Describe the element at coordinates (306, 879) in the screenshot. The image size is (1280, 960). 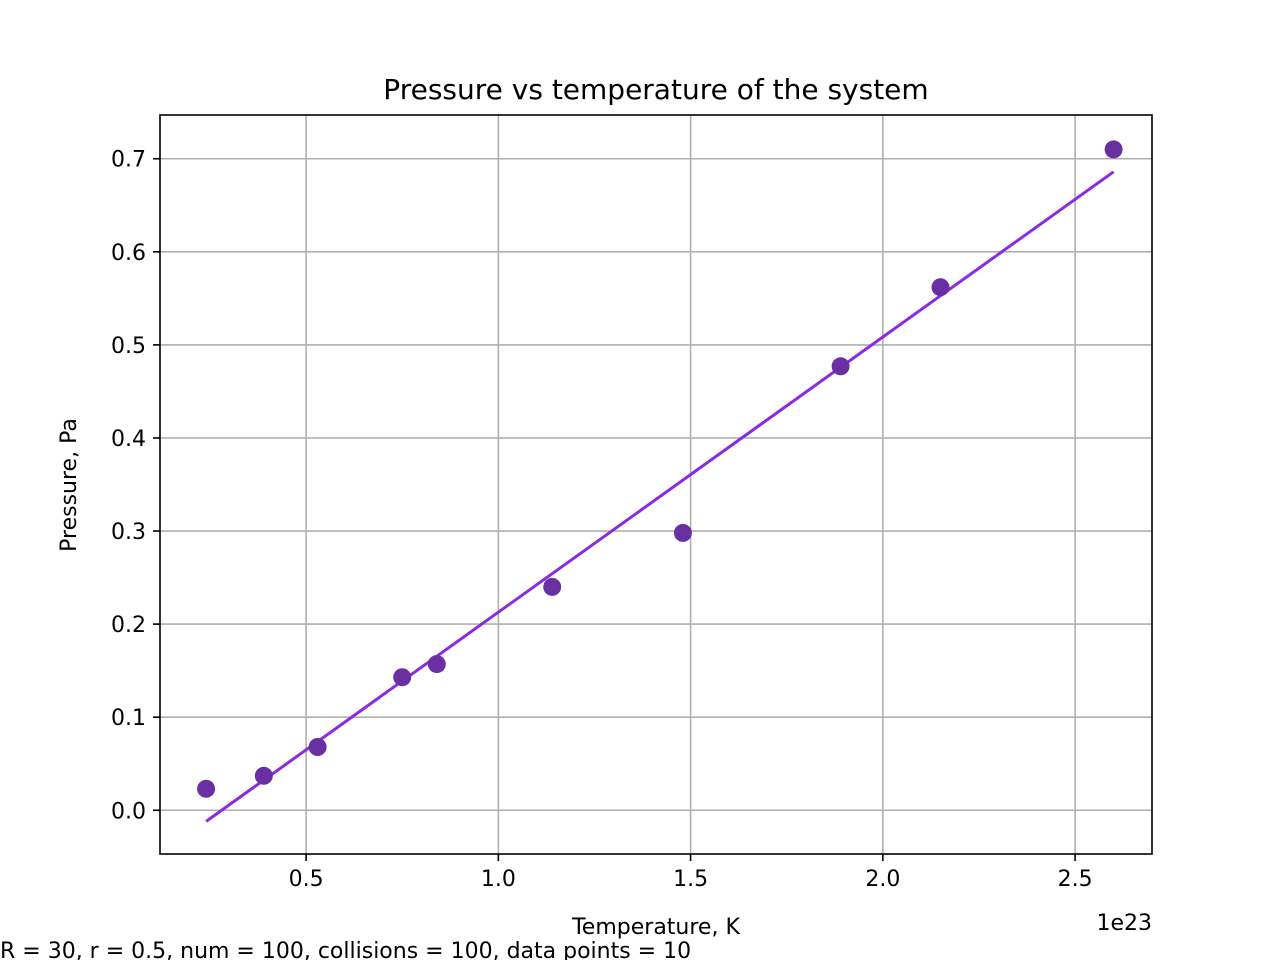
I see `x-tick-label: 0.5` at that location.